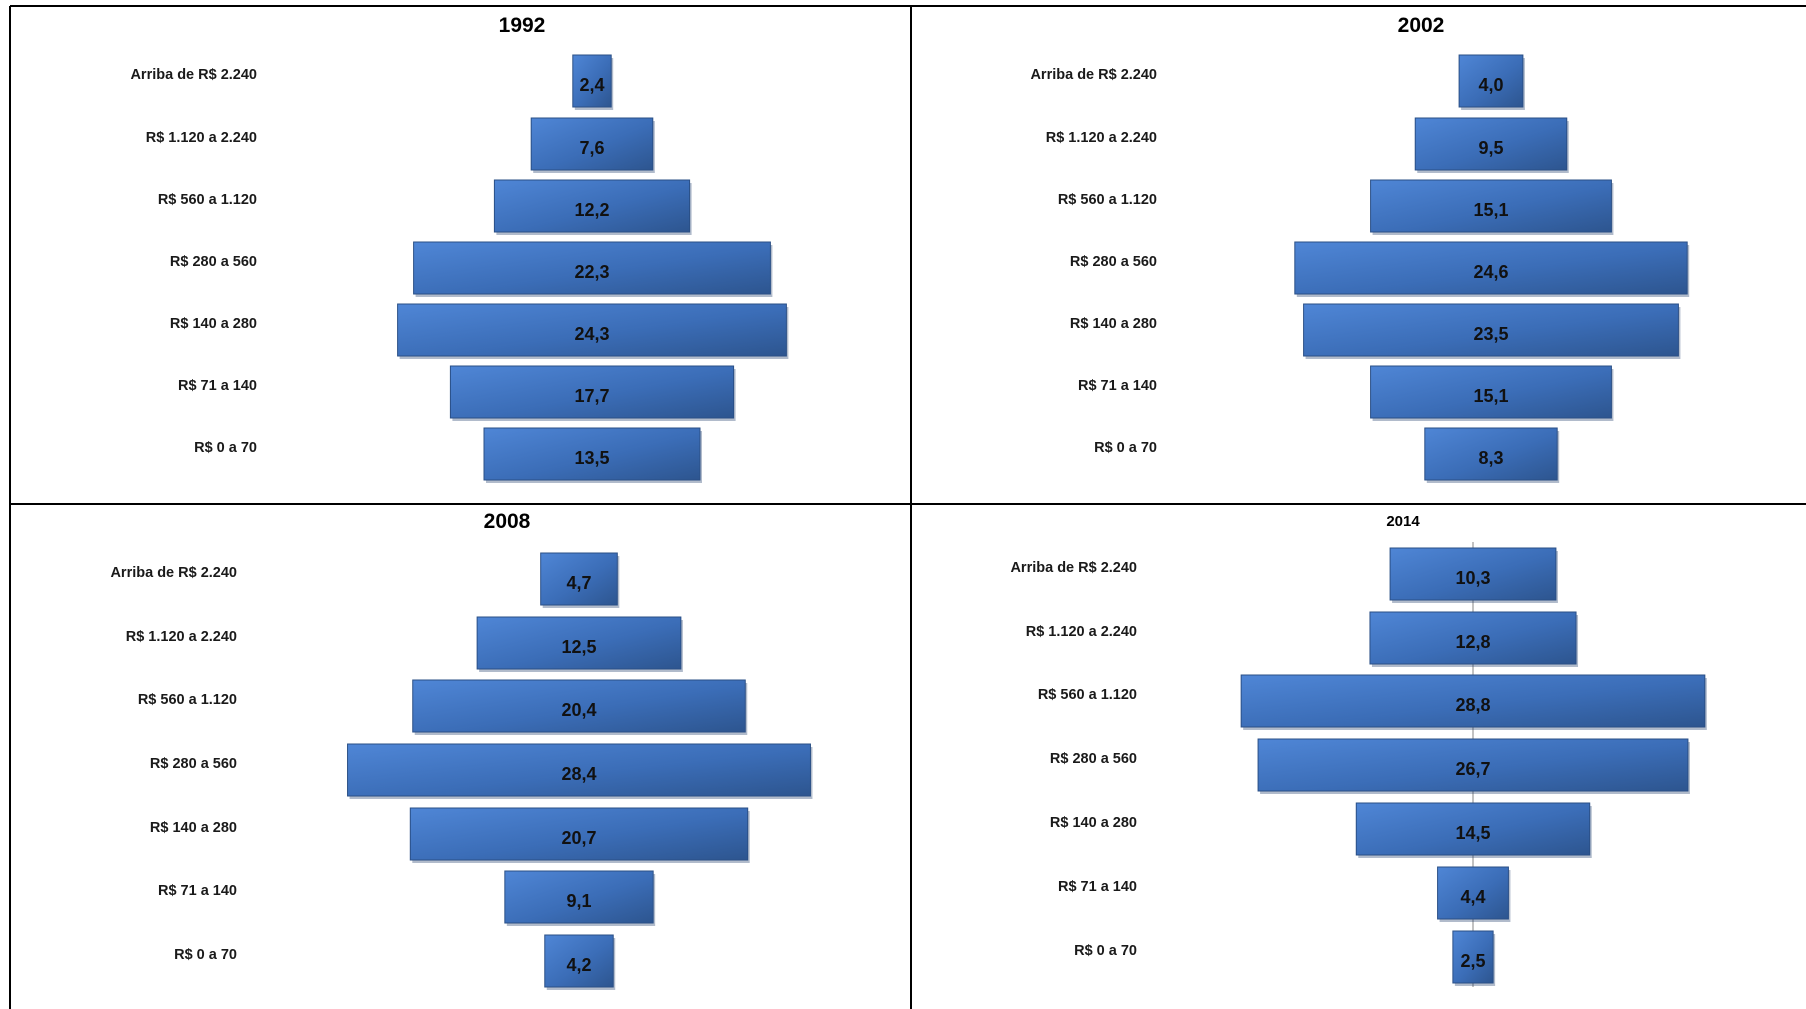 This screenshot has height=1009, width=1806. What do you see at coordinates (1472, 833) in the screenshot?
I see `bar-value-label: 14,5` at bounding box center [1472, 833].